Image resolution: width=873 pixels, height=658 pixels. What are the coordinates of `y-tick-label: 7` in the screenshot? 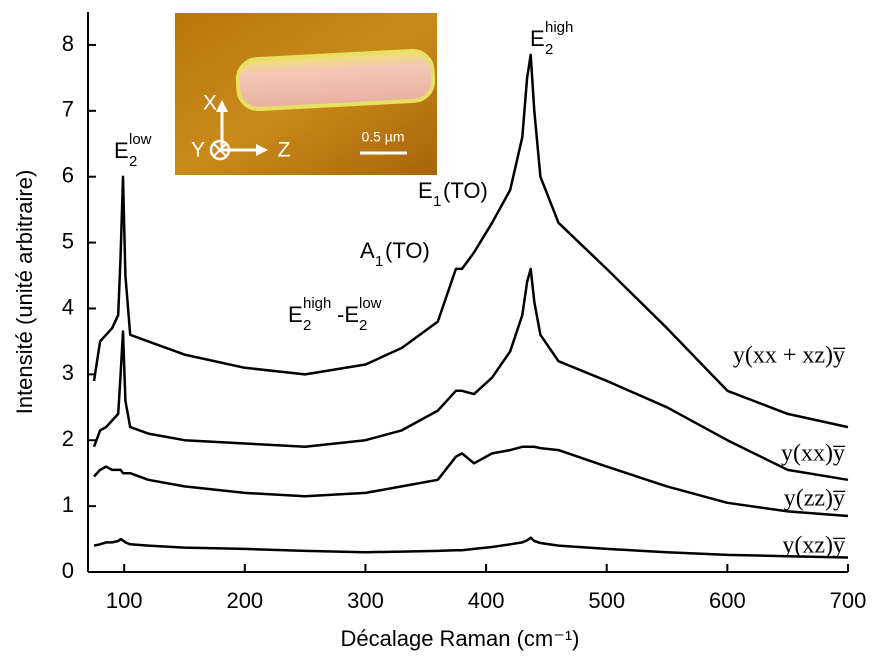 It's located at (68, 109).